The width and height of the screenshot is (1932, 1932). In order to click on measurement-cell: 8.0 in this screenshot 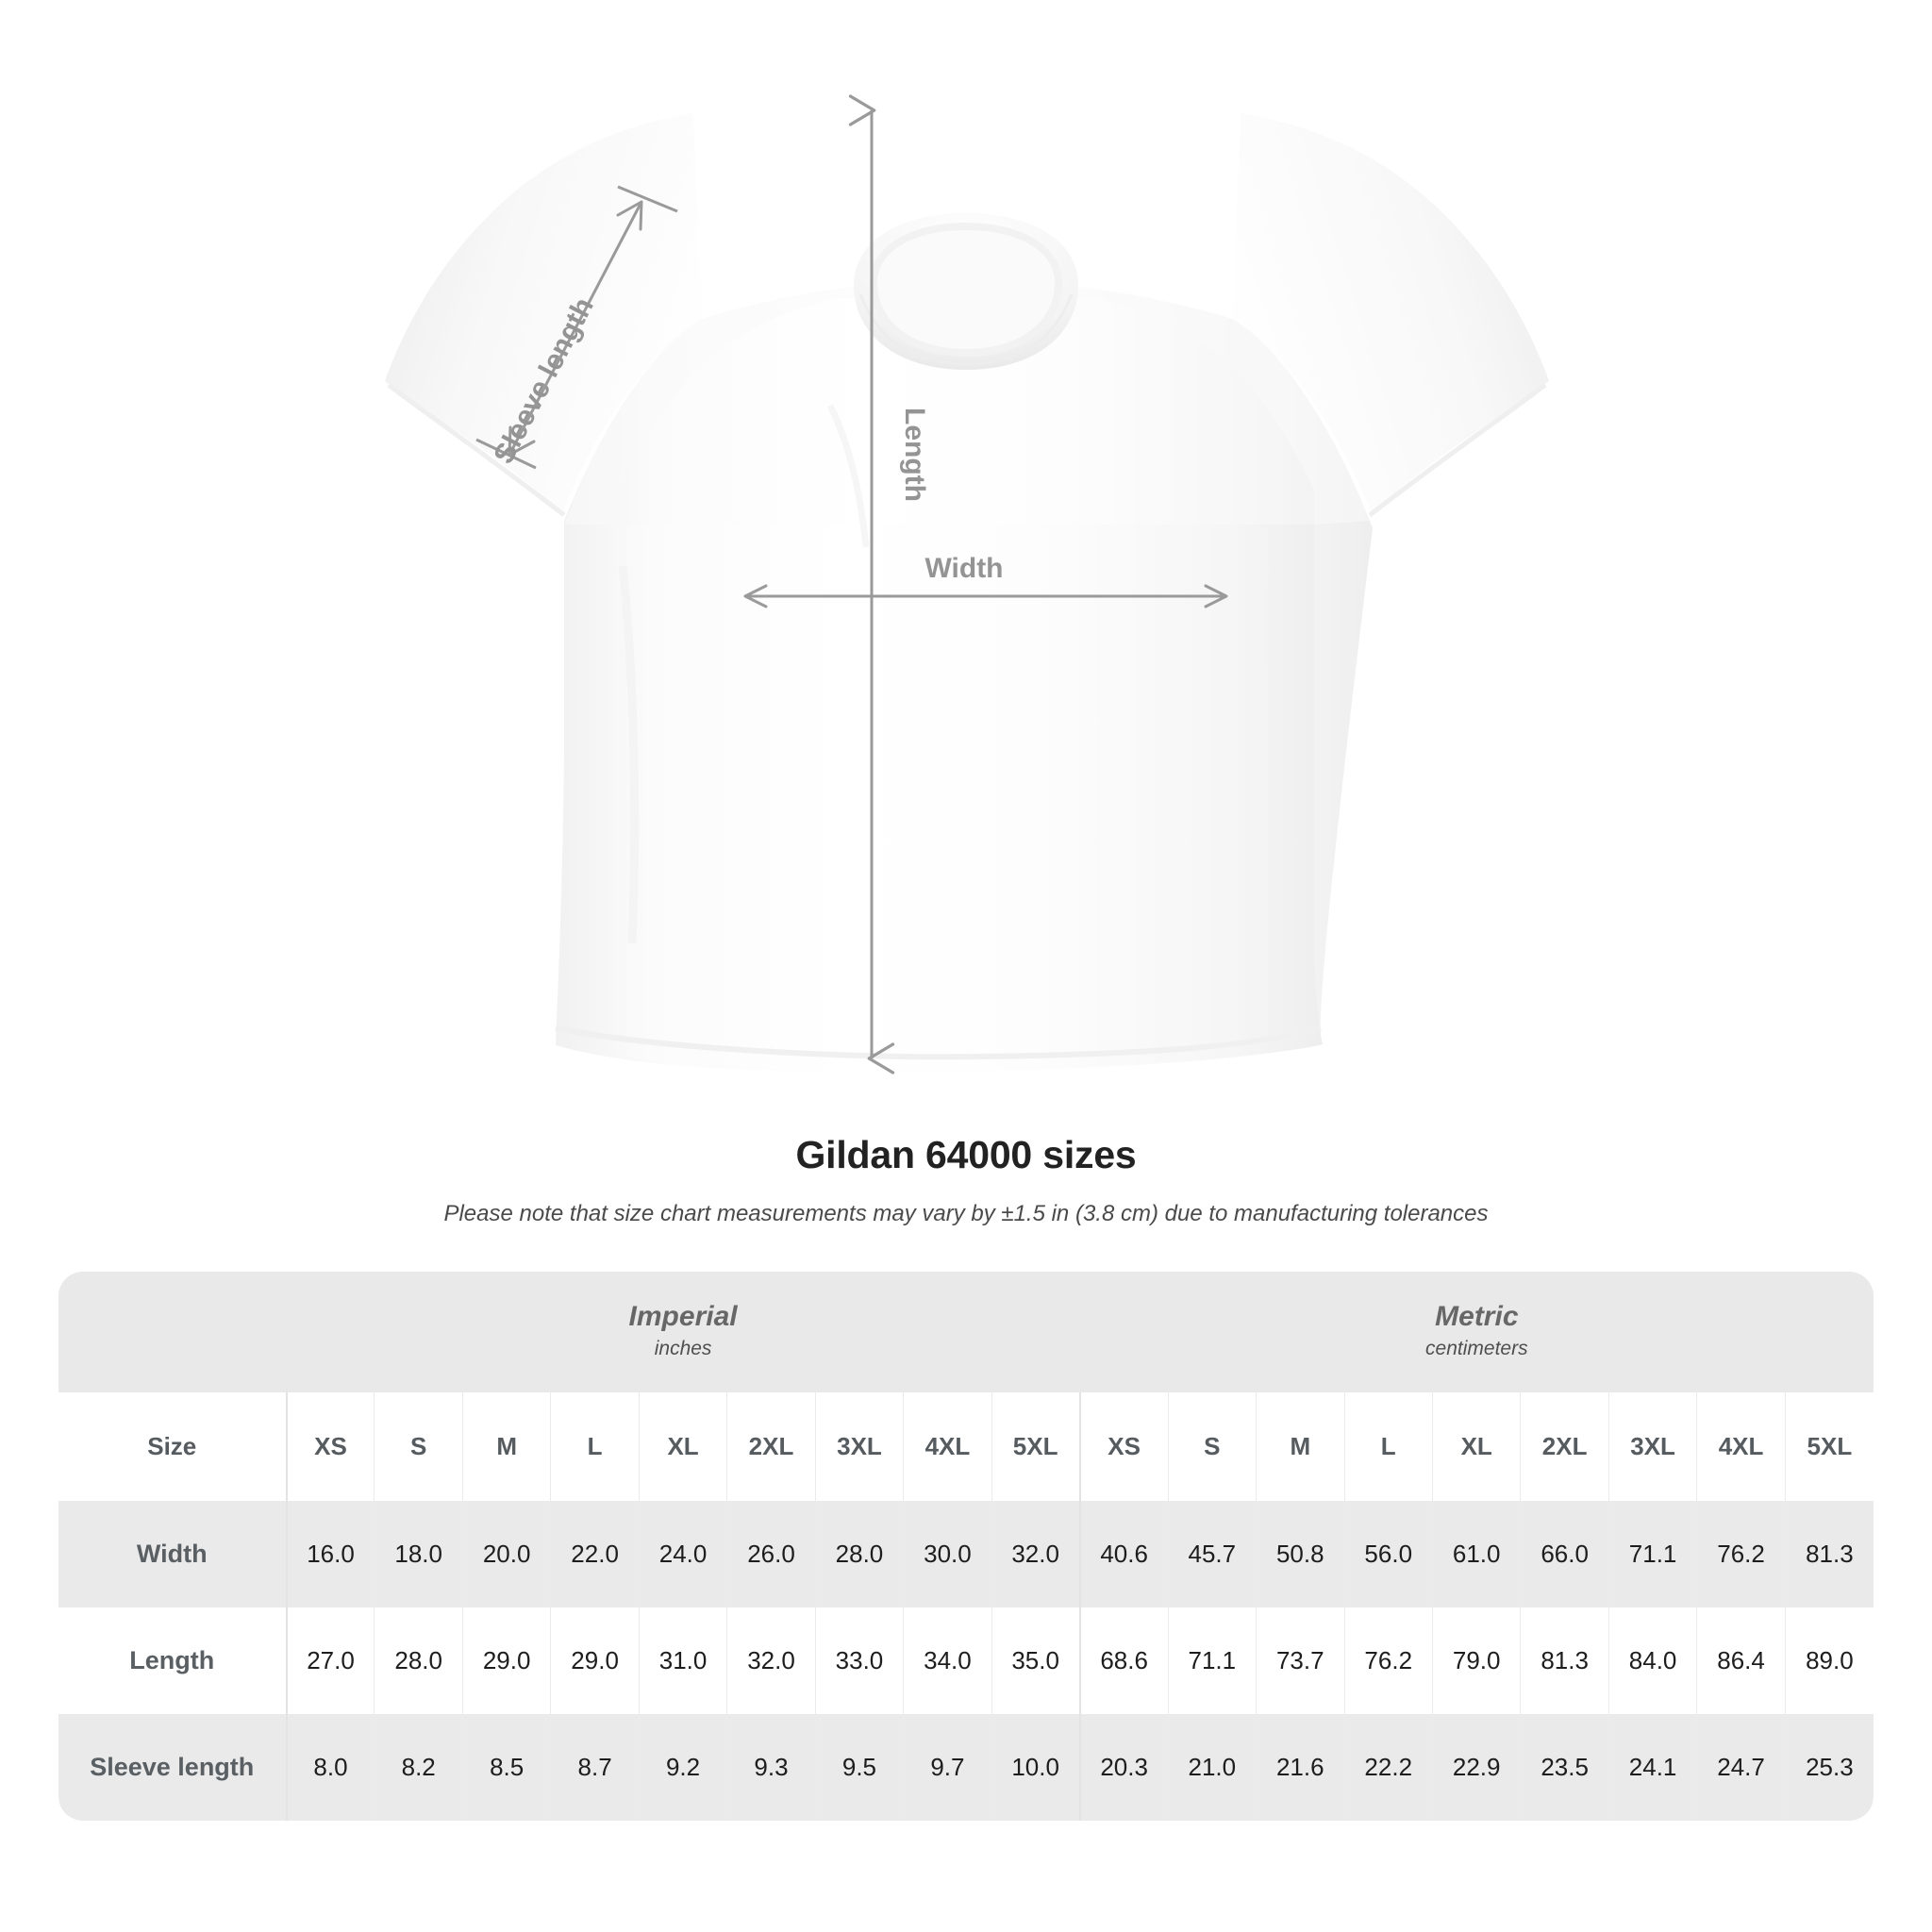, I will do `click(331, 1768)`.